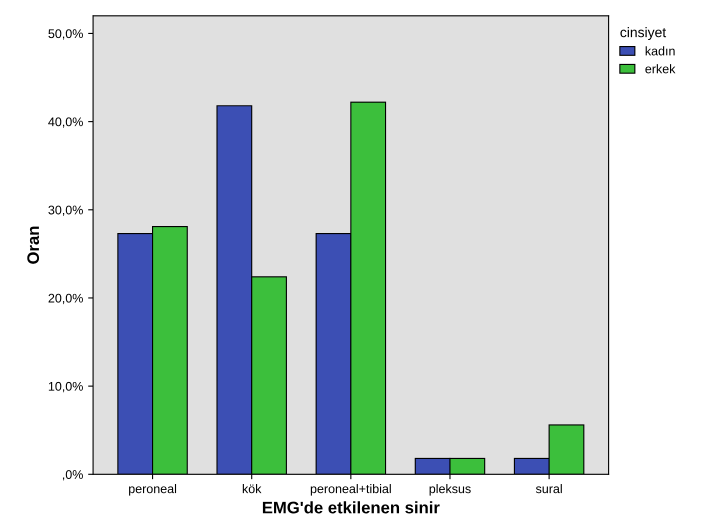 The width and height of the screenshot is (716, 527). I want to click on legend-label: kadın, so click(660, 51).